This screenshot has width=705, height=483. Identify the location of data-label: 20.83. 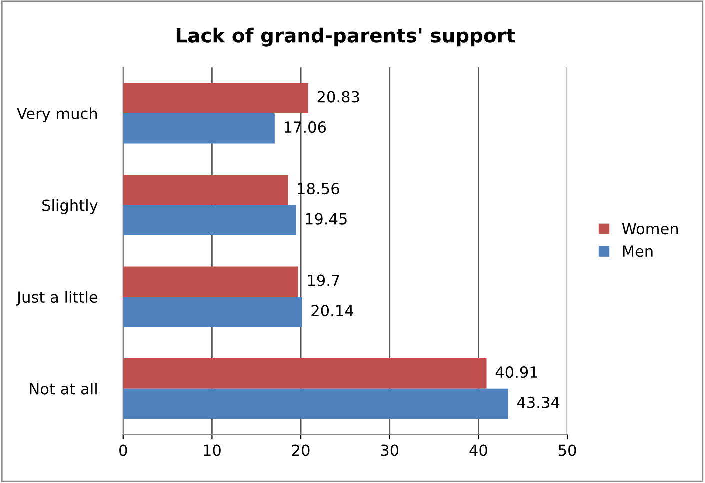
(339, 97).